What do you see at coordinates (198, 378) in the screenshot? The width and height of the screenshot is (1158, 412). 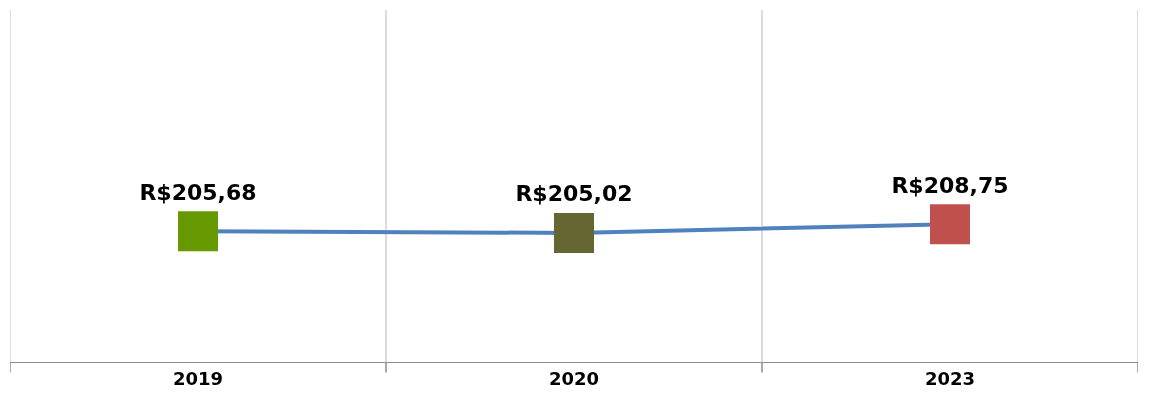 I see `x-tick-label: 2019` at bounding box center [198, 378].